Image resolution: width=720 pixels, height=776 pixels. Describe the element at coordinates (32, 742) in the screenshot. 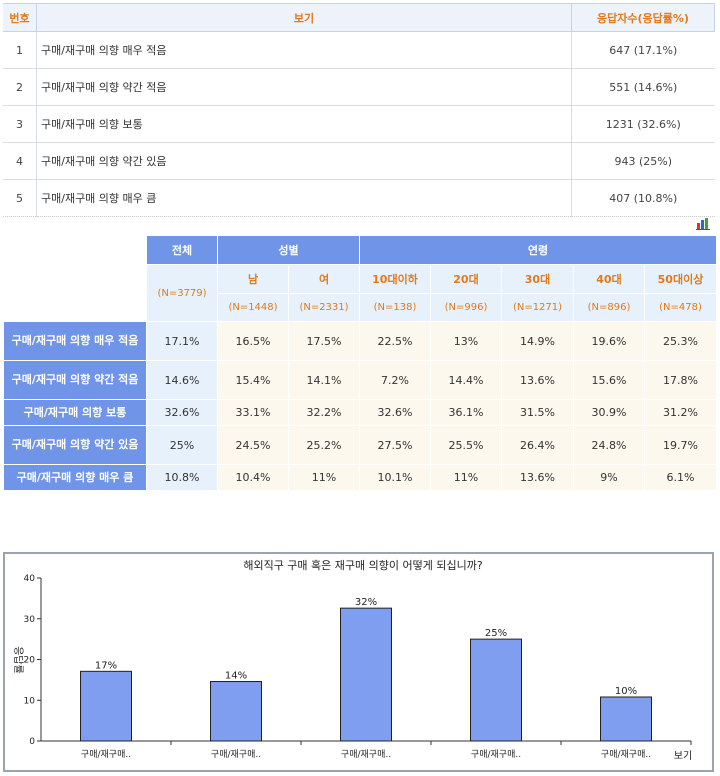

I see `y-tick-label: 0` at that location.